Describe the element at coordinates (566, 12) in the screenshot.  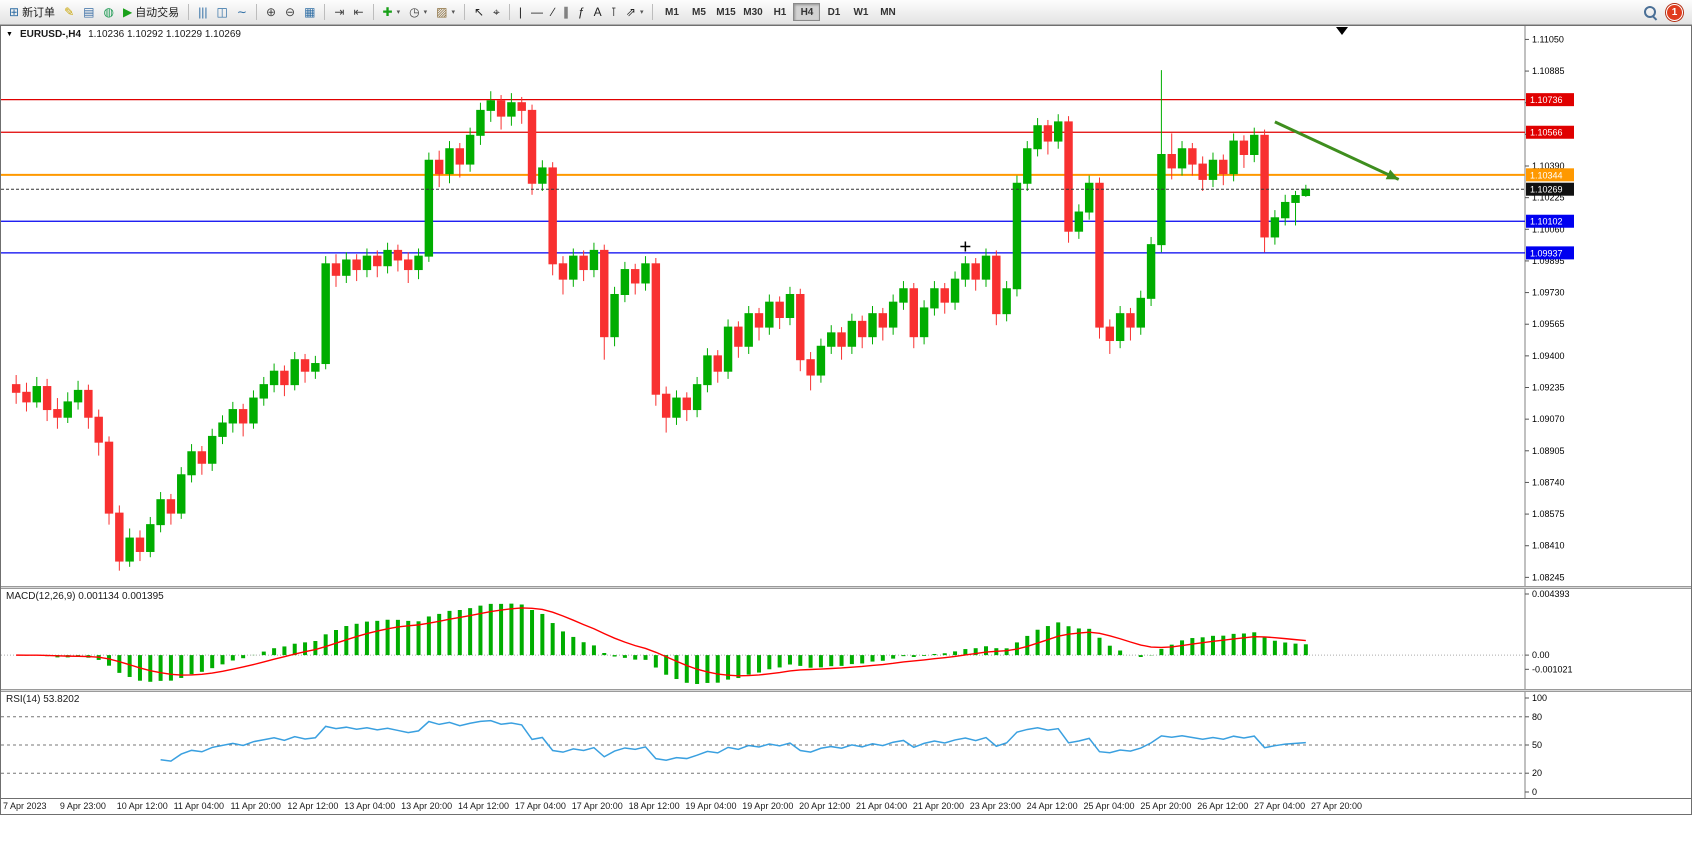
I see `equidistant-channel-button: ∥` at that location.